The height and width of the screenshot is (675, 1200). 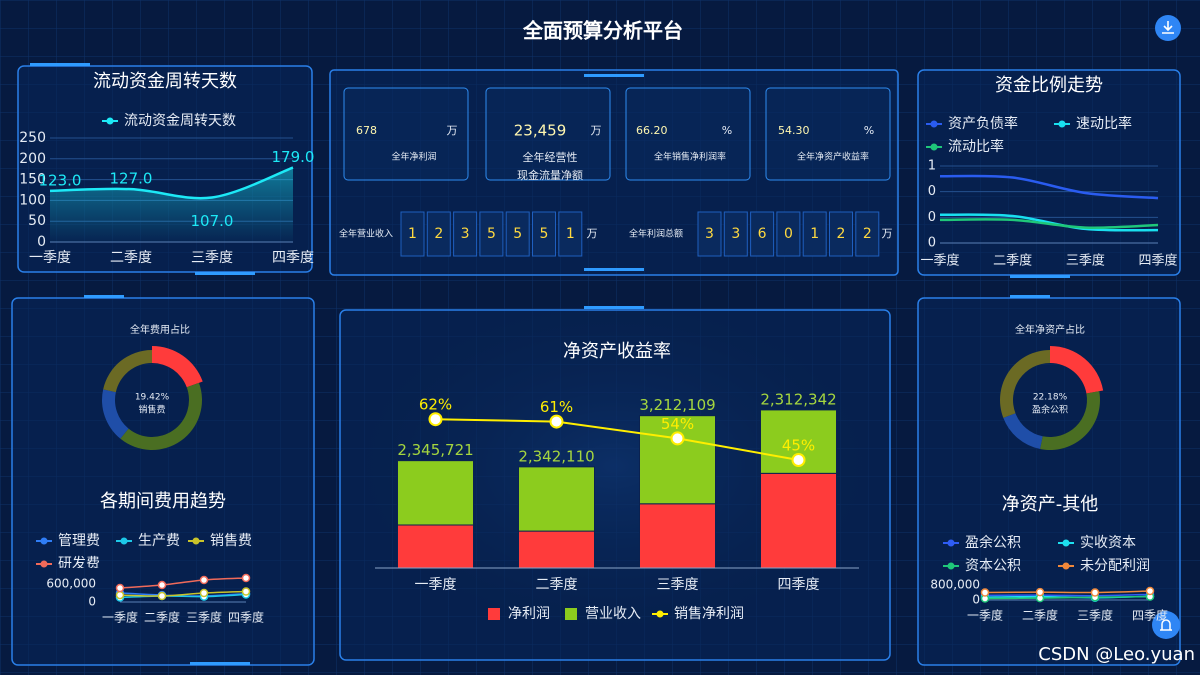 I want to click on download-button, so click(x=1168, y=28).